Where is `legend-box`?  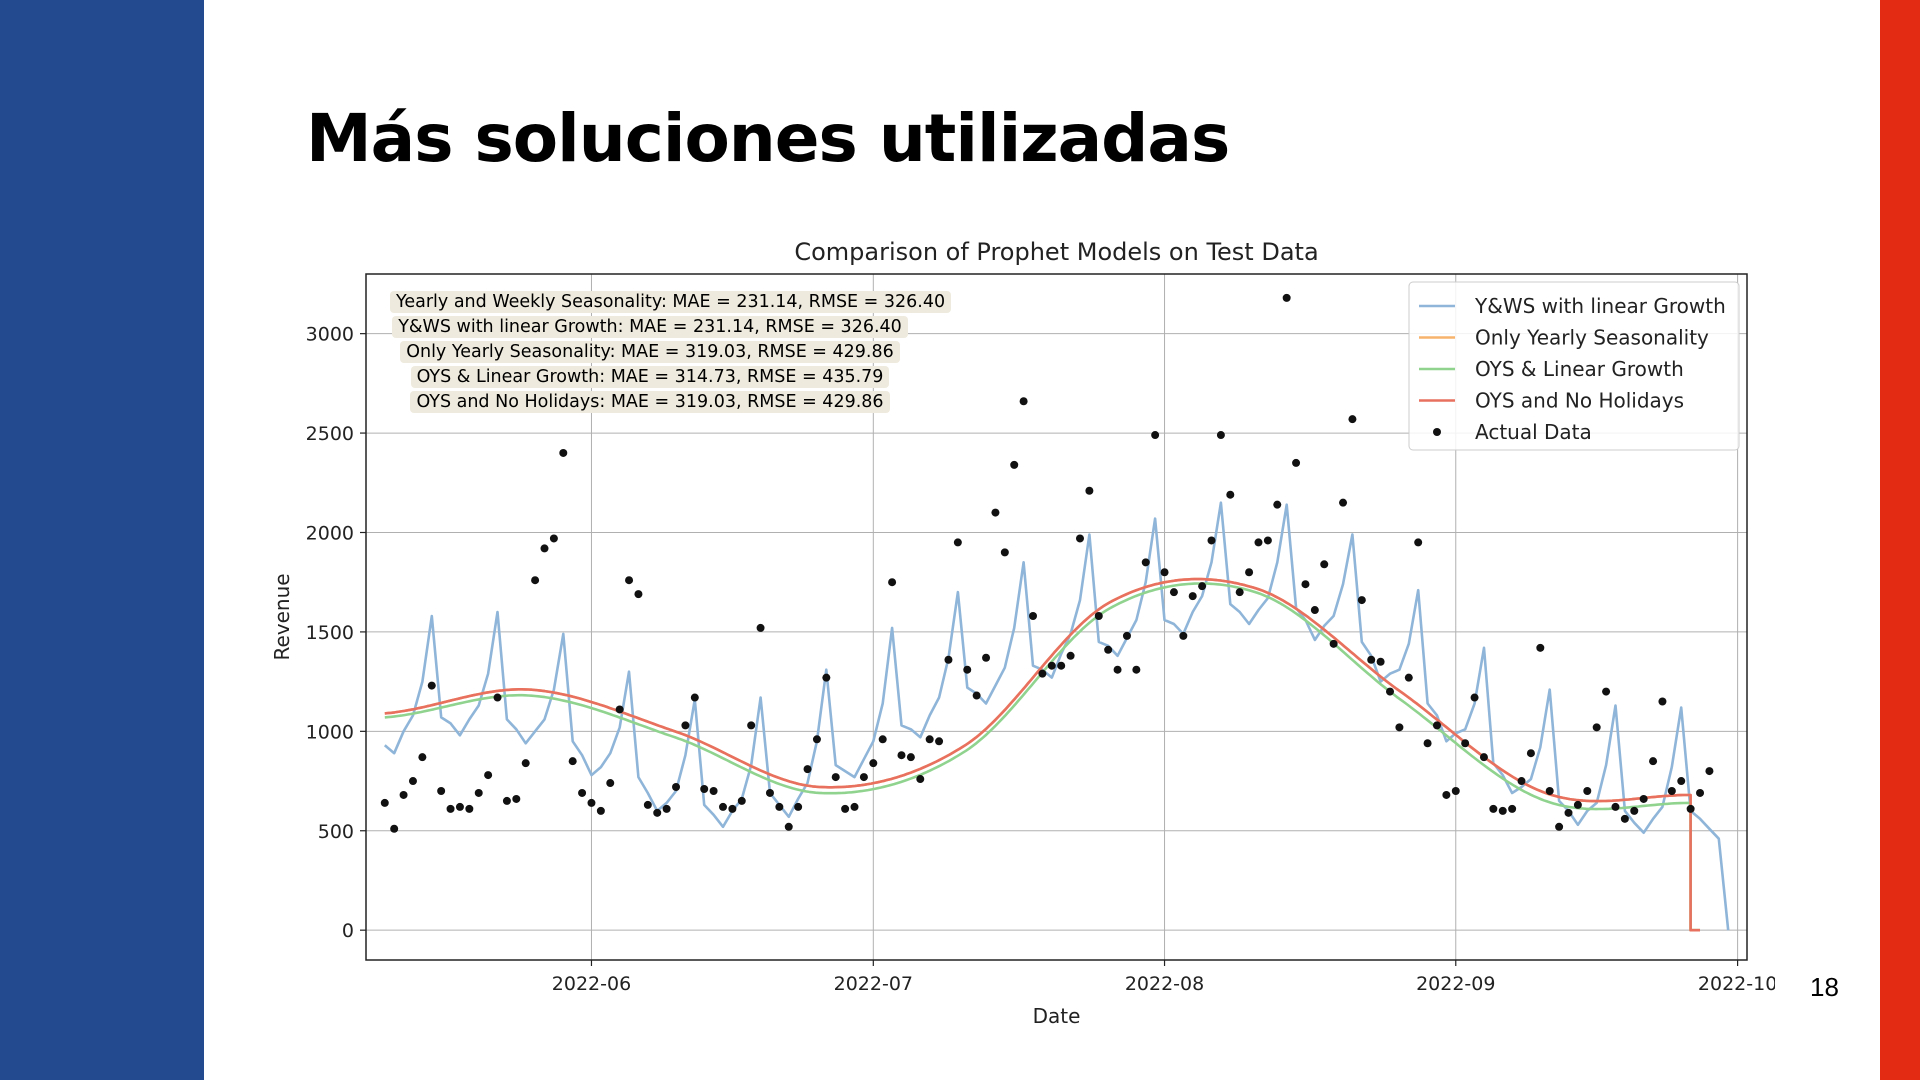
legend-box is located at coordinates (1574, 366).